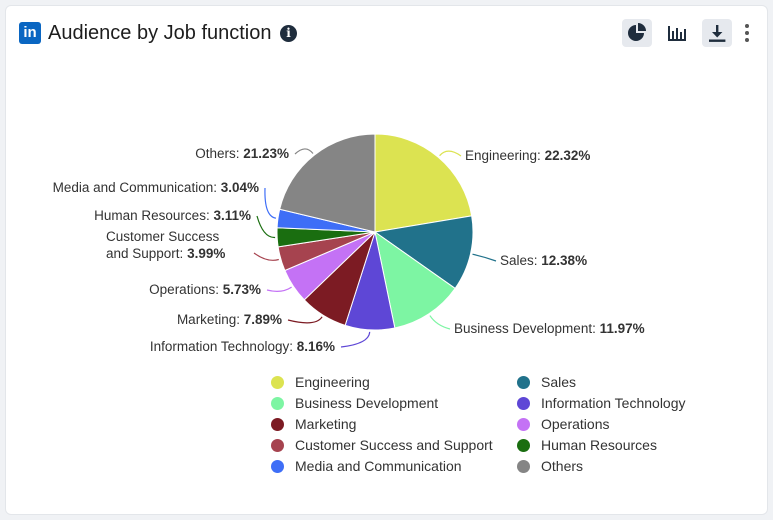 This screenshot has height=520, width=773. What do you see at coordinates (327, 183) in the screenshot?
I see `pie-slice-others` at bounding box center [327, 183].